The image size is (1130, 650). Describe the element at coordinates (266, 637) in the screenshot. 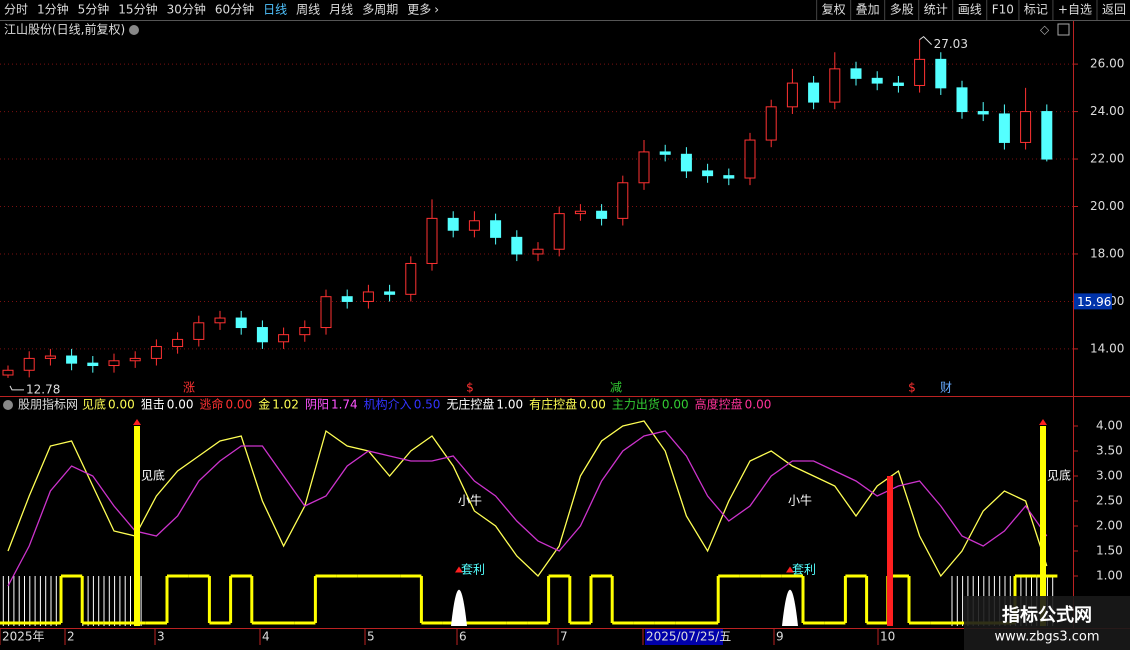

I see `x-tick-label: 4` at that location.